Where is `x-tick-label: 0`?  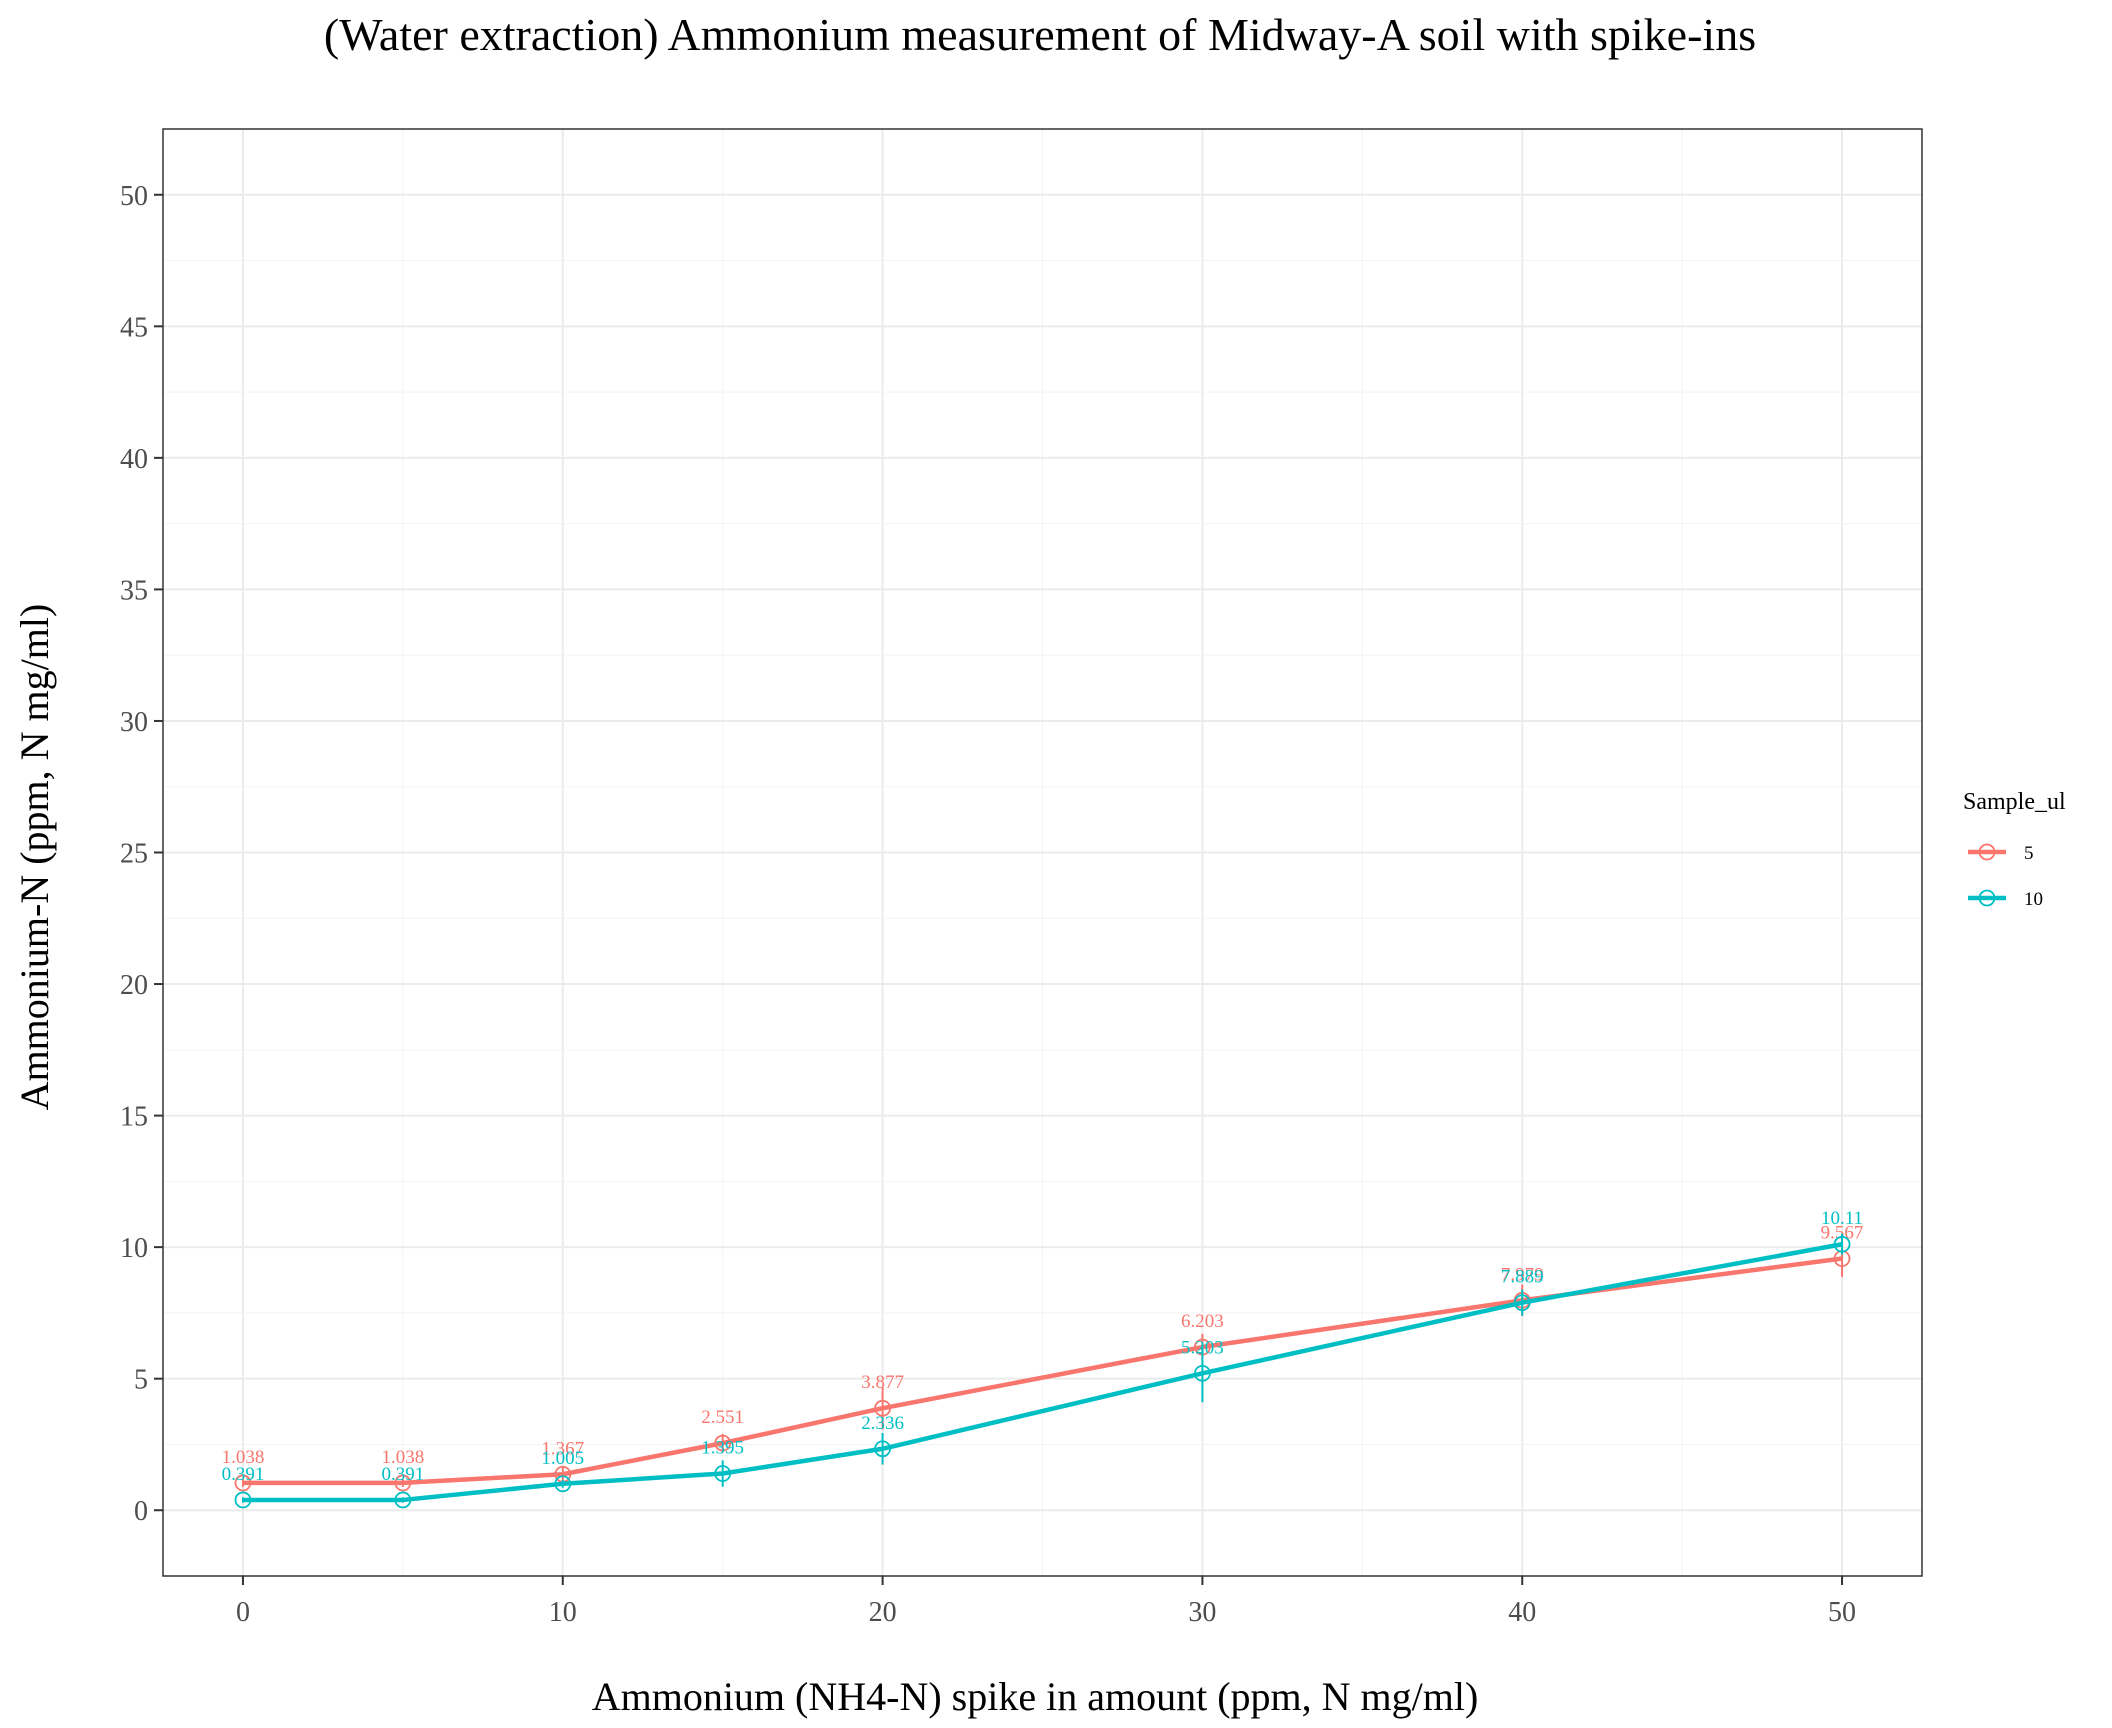 x-tick-label: 0 is located at coordinates (243, 1612).